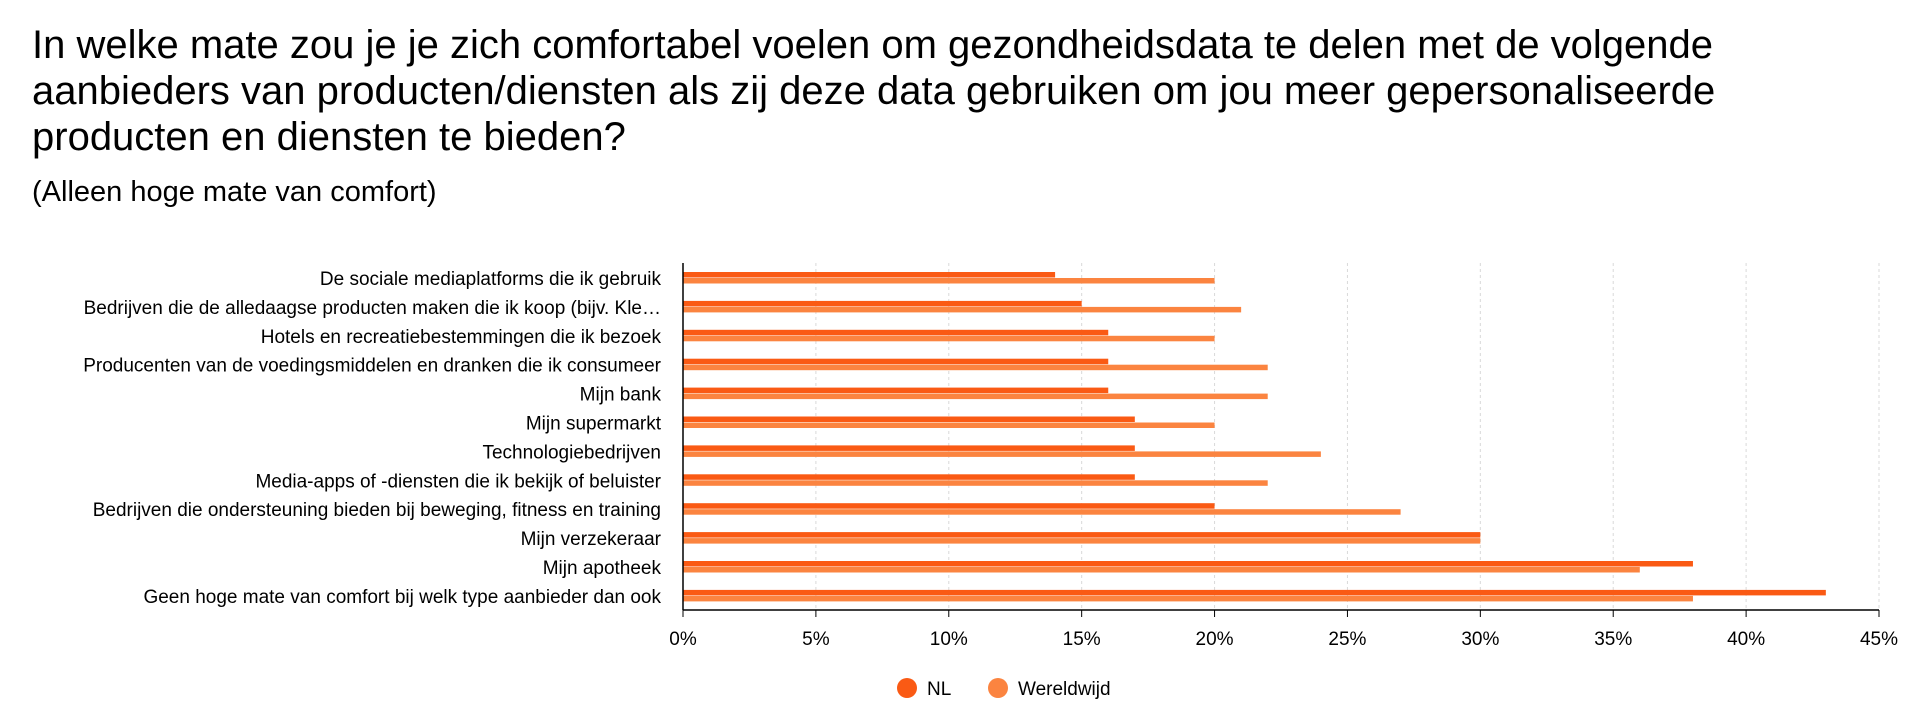 The height and width of the screenshot is (716, 1908). Describe the element at coordinates (1283, 639) in the screenshot. I see `x-tick-labels: 0% 5% 10% 15% 20% 25% 30% 35% 40% 45%` at that location.